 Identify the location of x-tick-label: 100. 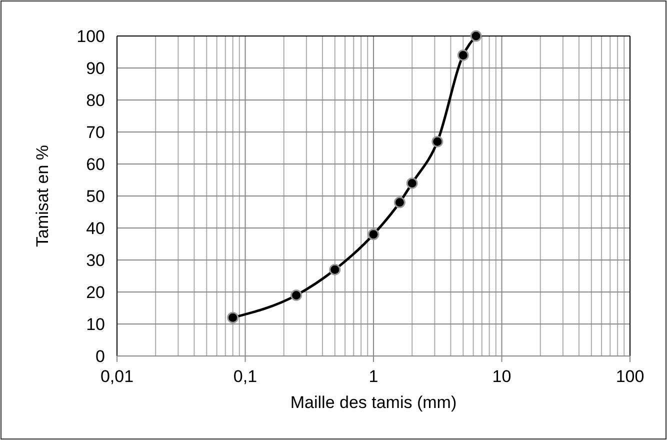
(630, 376).